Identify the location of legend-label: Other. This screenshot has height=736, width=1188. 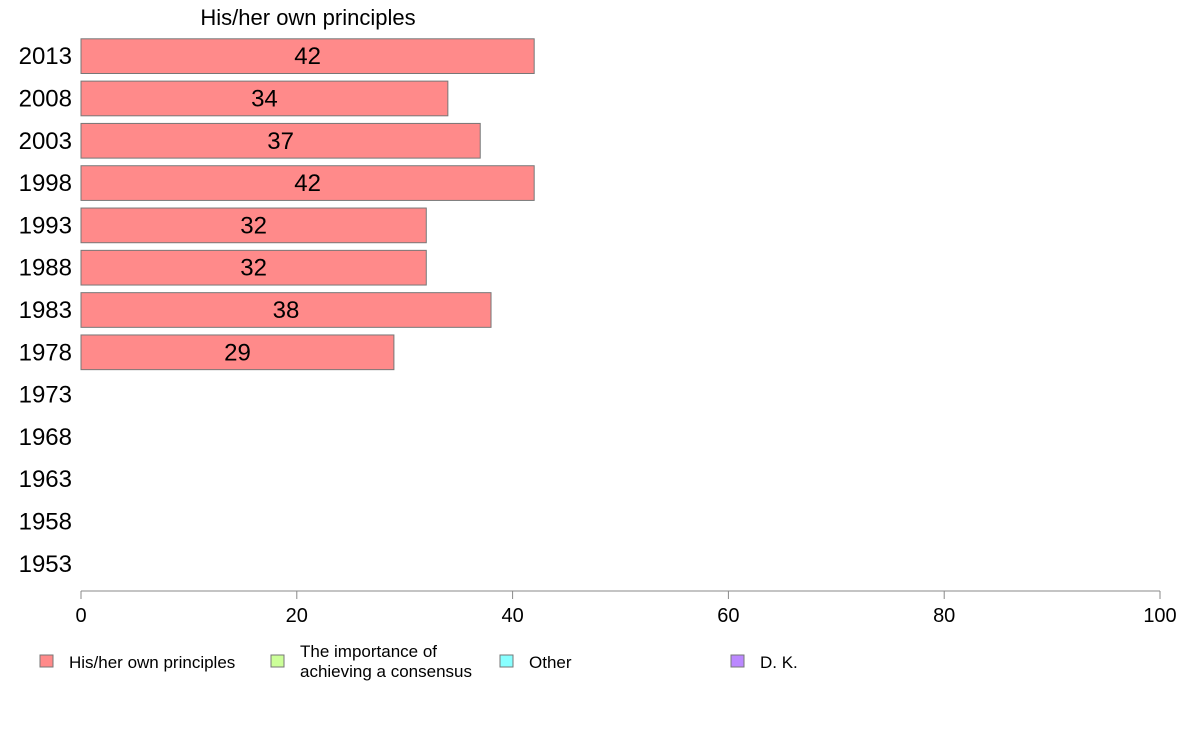
(550, 662).